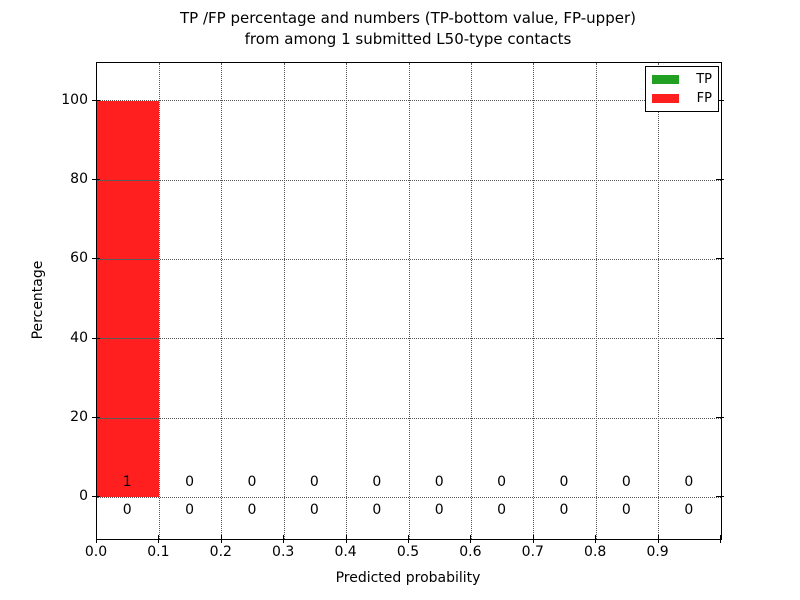 The width and height of the screenshot is (800, 600). I want to click on y-tick-label: 60, so click(79, 258).